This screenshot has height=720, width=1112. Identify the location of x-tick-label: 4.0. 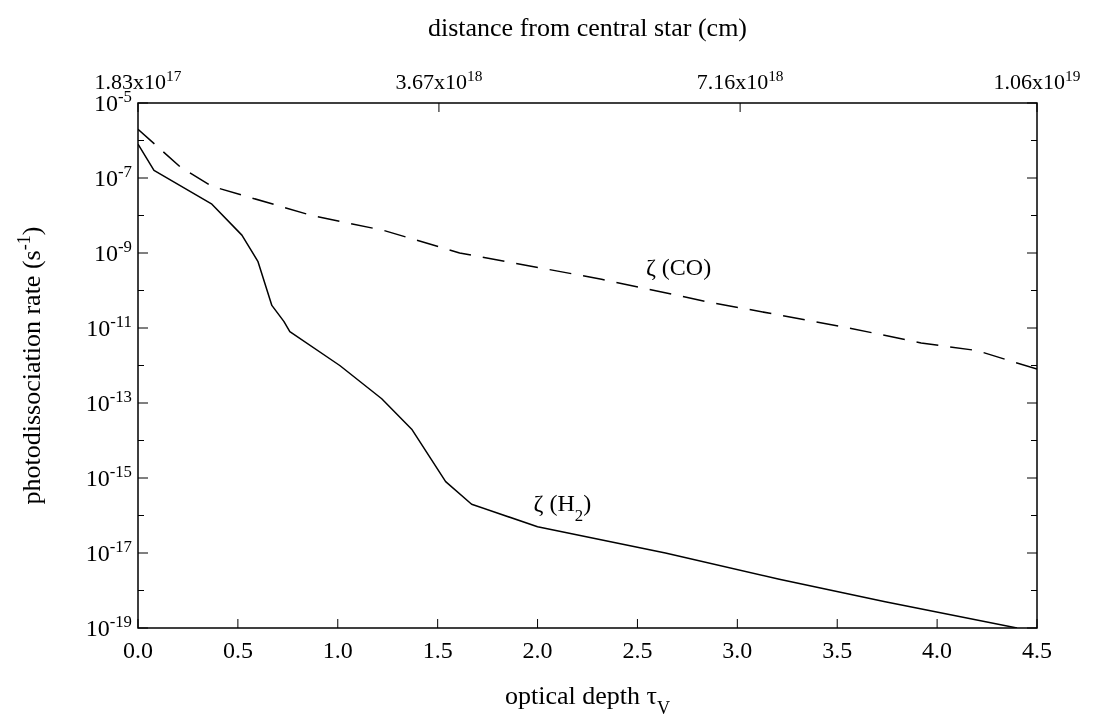
(937, 650).